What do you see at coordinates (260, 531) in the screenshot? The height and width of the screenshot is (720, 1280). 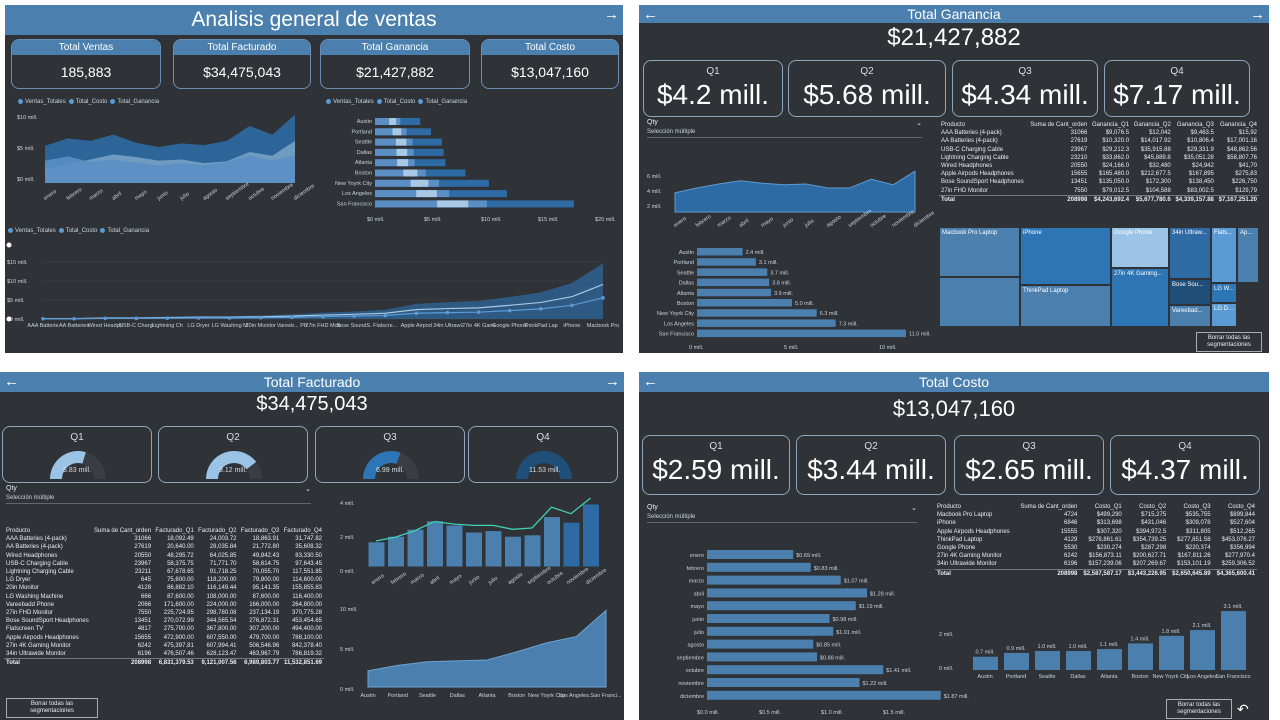 I see `column-header: Facturado_Q3` at bounding box center [260, 531].